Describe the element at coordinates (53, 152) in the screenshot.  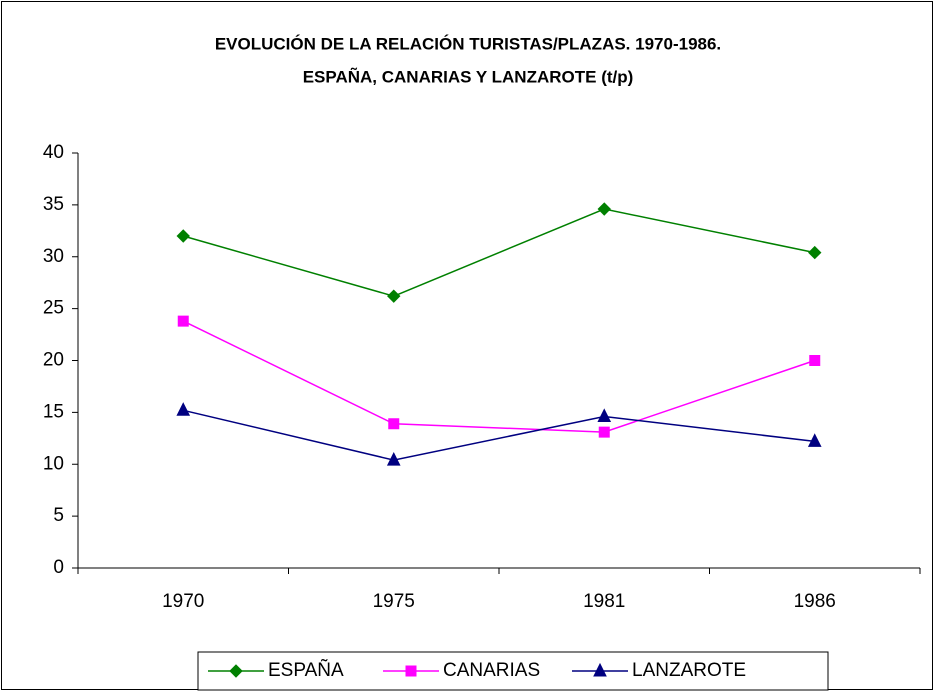
I see `y-tick-label: 40` at that location.